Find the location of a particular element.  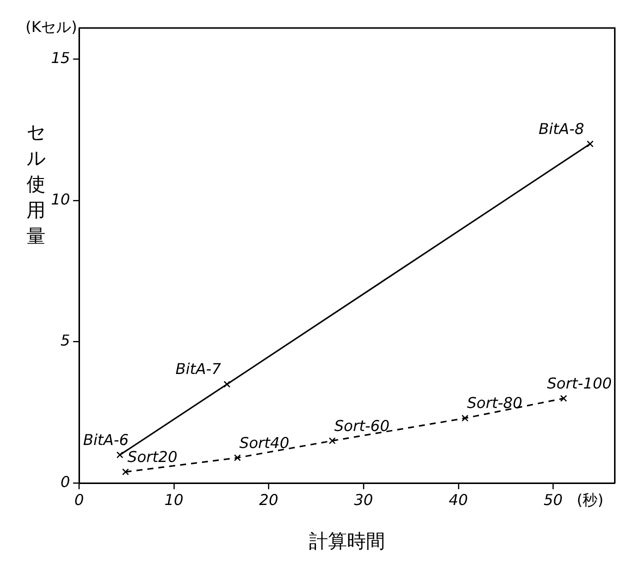

x-tick-label: 40 is located at coordinates (458, 500).